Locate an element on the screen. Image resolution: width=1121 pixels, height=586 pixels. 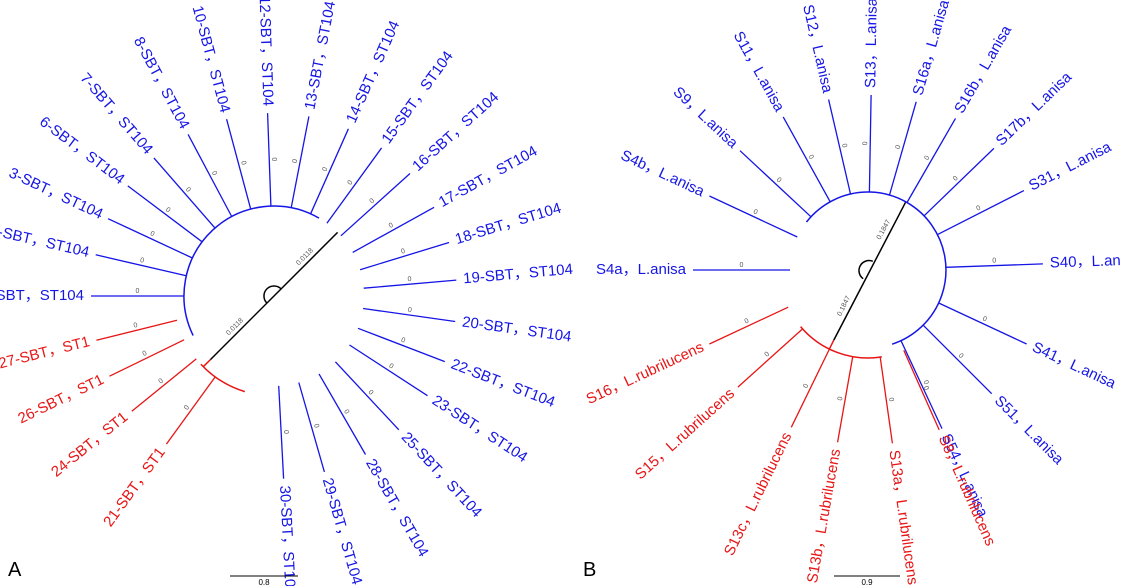
leaf-label: S15，L.rubrilucens is located at coordinates (685, 434).